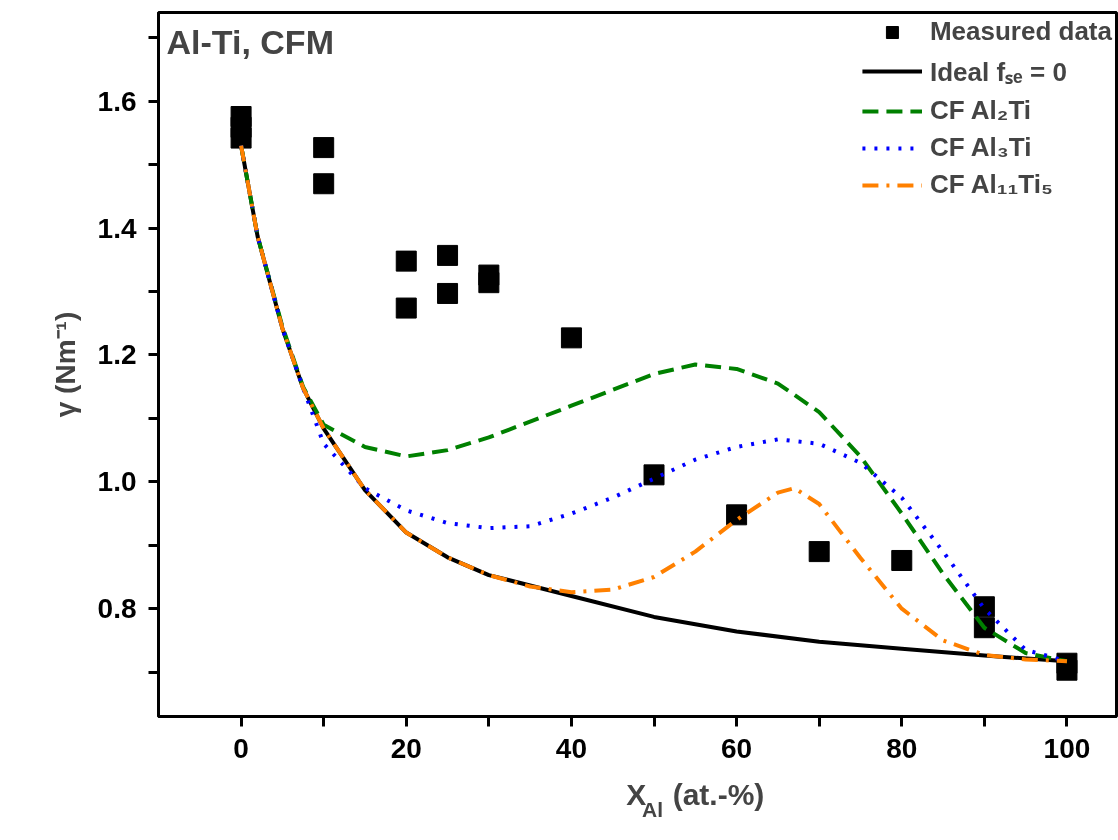 Image resolution: width=1118 pixels, height=840 pixels. I want to click on x-tick-label: 20, so click(406, 748).